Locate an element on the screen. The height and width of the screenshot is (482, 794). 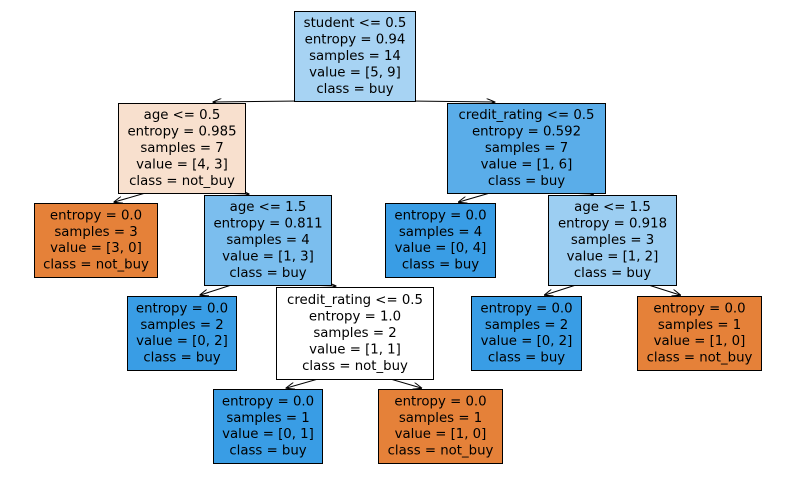
tree-node-line: value = [1, 6] is located at coordinates (527, 164).